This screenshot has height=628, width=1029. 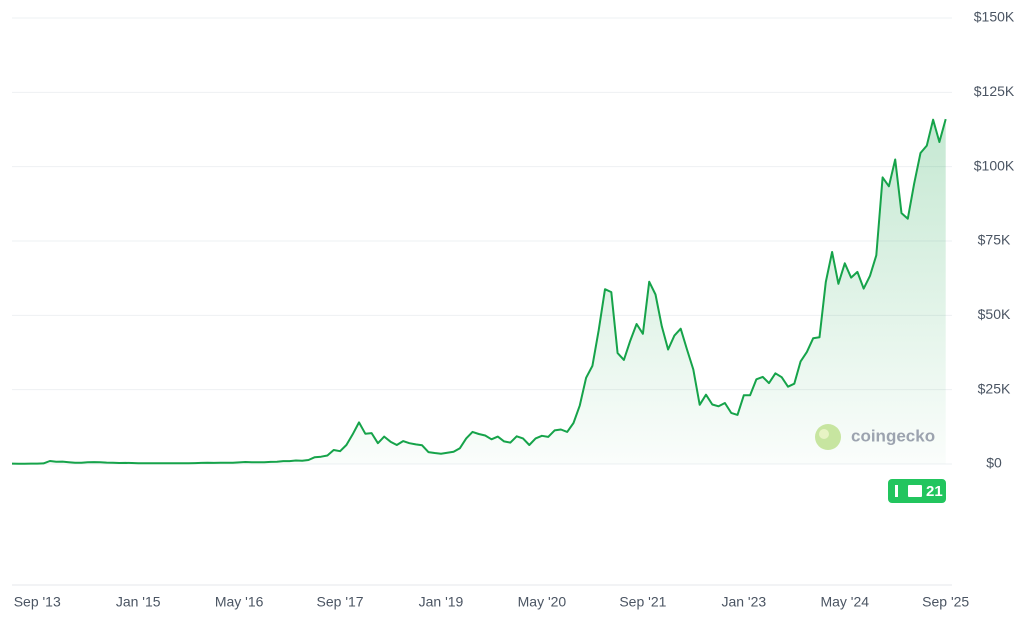 What do you see at coordinates (994, 17) in the screenshot?
I see `y-tick-label: $150K` at bounding box center [994, 17].